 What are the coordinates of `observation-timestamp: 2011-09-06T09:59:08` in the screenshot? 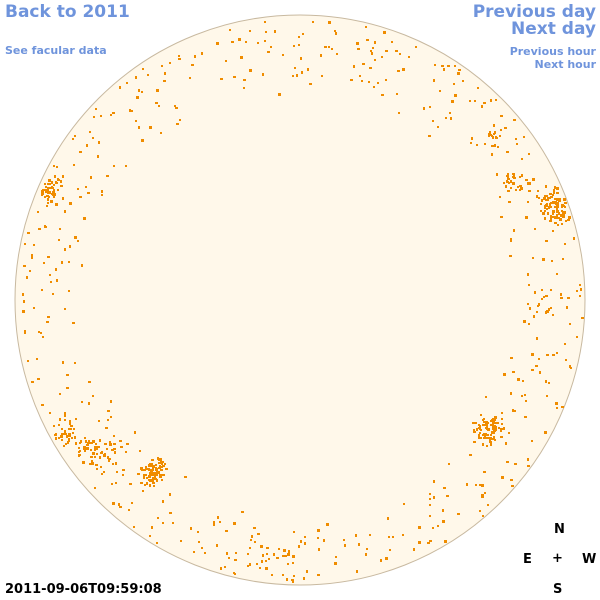 It's located at (83, 589).